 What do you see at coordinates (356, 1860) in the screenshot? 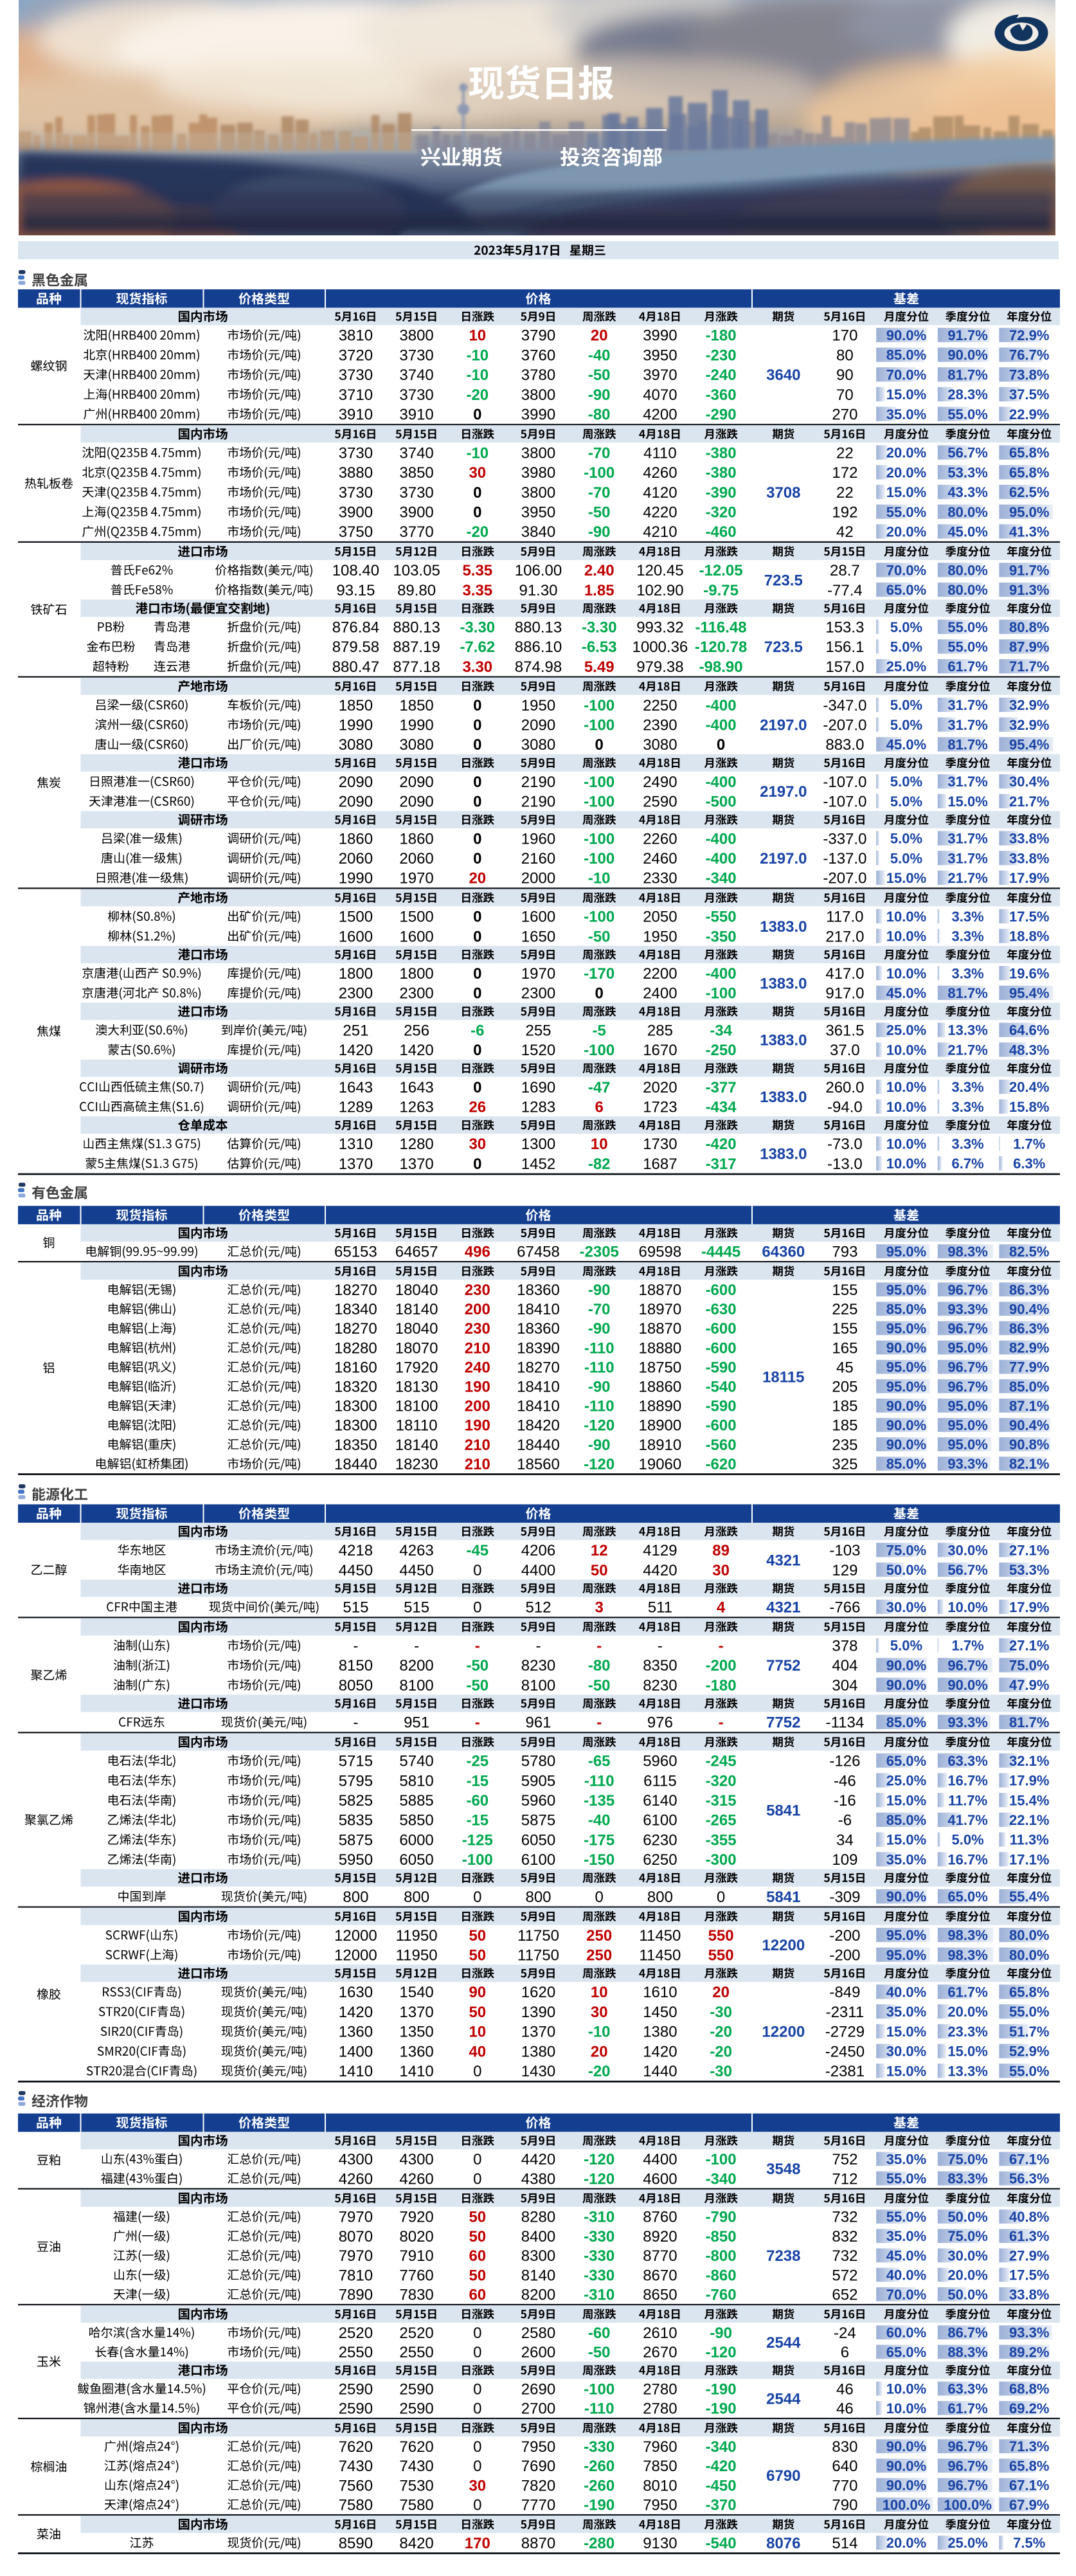
I see `svg-text: 5950` at bounding box center [356, 1860].